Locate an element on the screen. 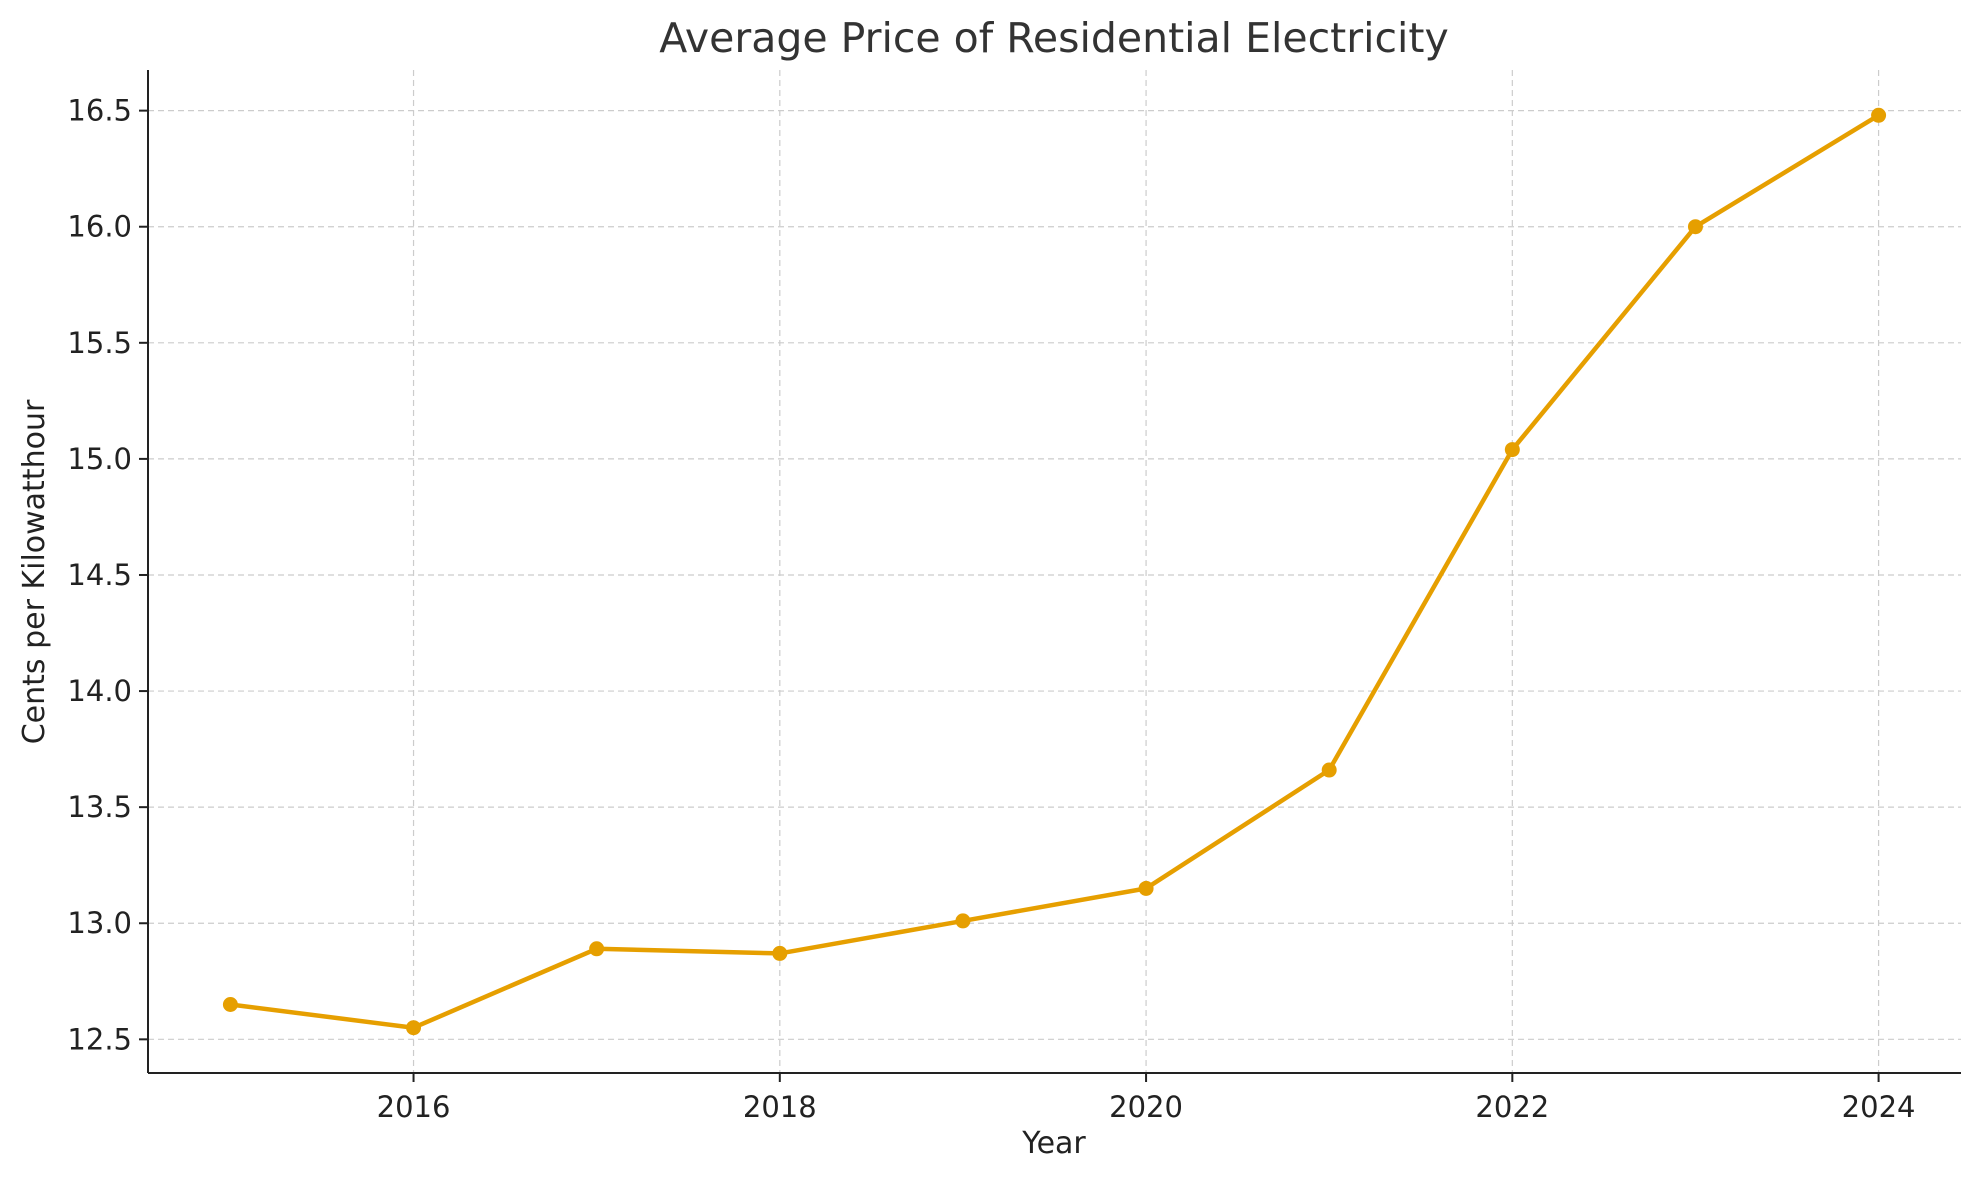  x-axis-ticks: 2016 2018 2020 2022 2024 is located at coordinates (1146, 1098).